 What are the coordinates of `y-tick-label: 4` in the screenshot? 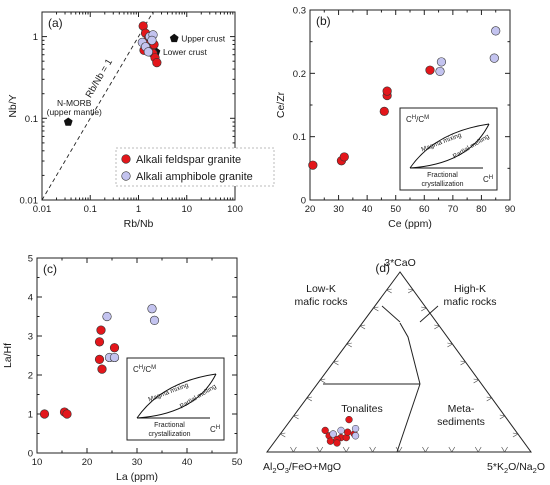 It's located at (30, 298).